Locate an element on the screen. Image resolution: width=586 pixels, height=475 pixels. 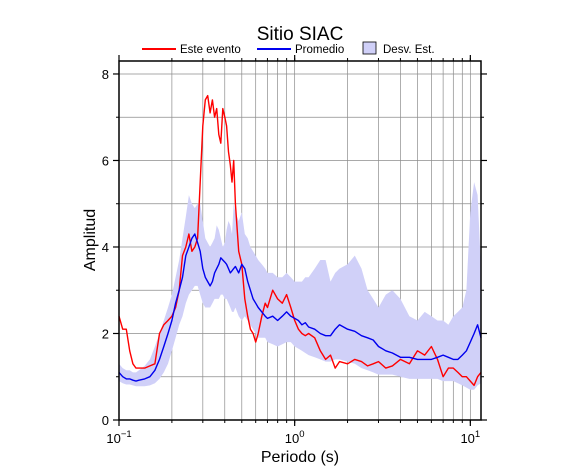
y-axis-label: Amplitud is located at coordinates (90, 240).